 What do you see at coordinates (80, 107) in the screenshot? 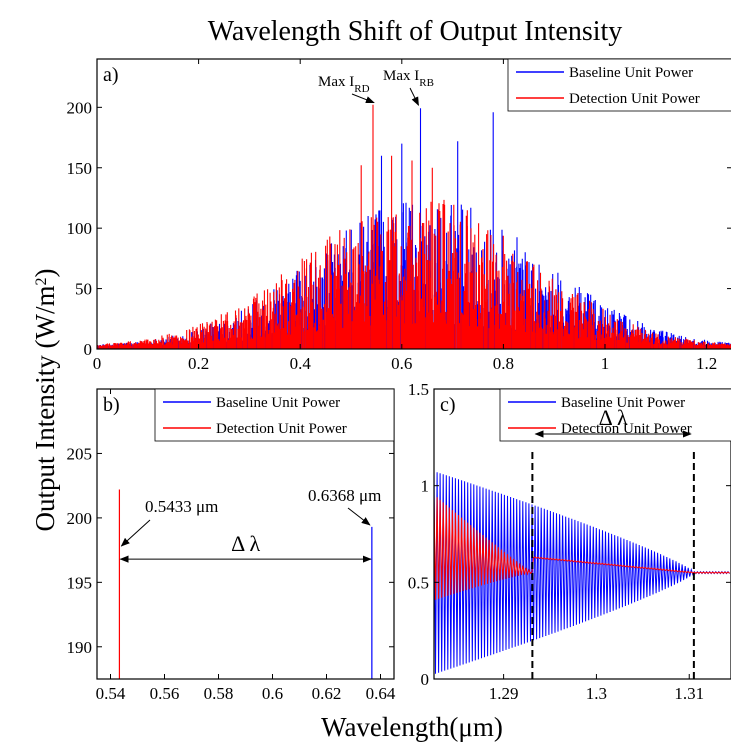
I see `y-tick-label-a-4: 200` at bounding box center [80, 107].